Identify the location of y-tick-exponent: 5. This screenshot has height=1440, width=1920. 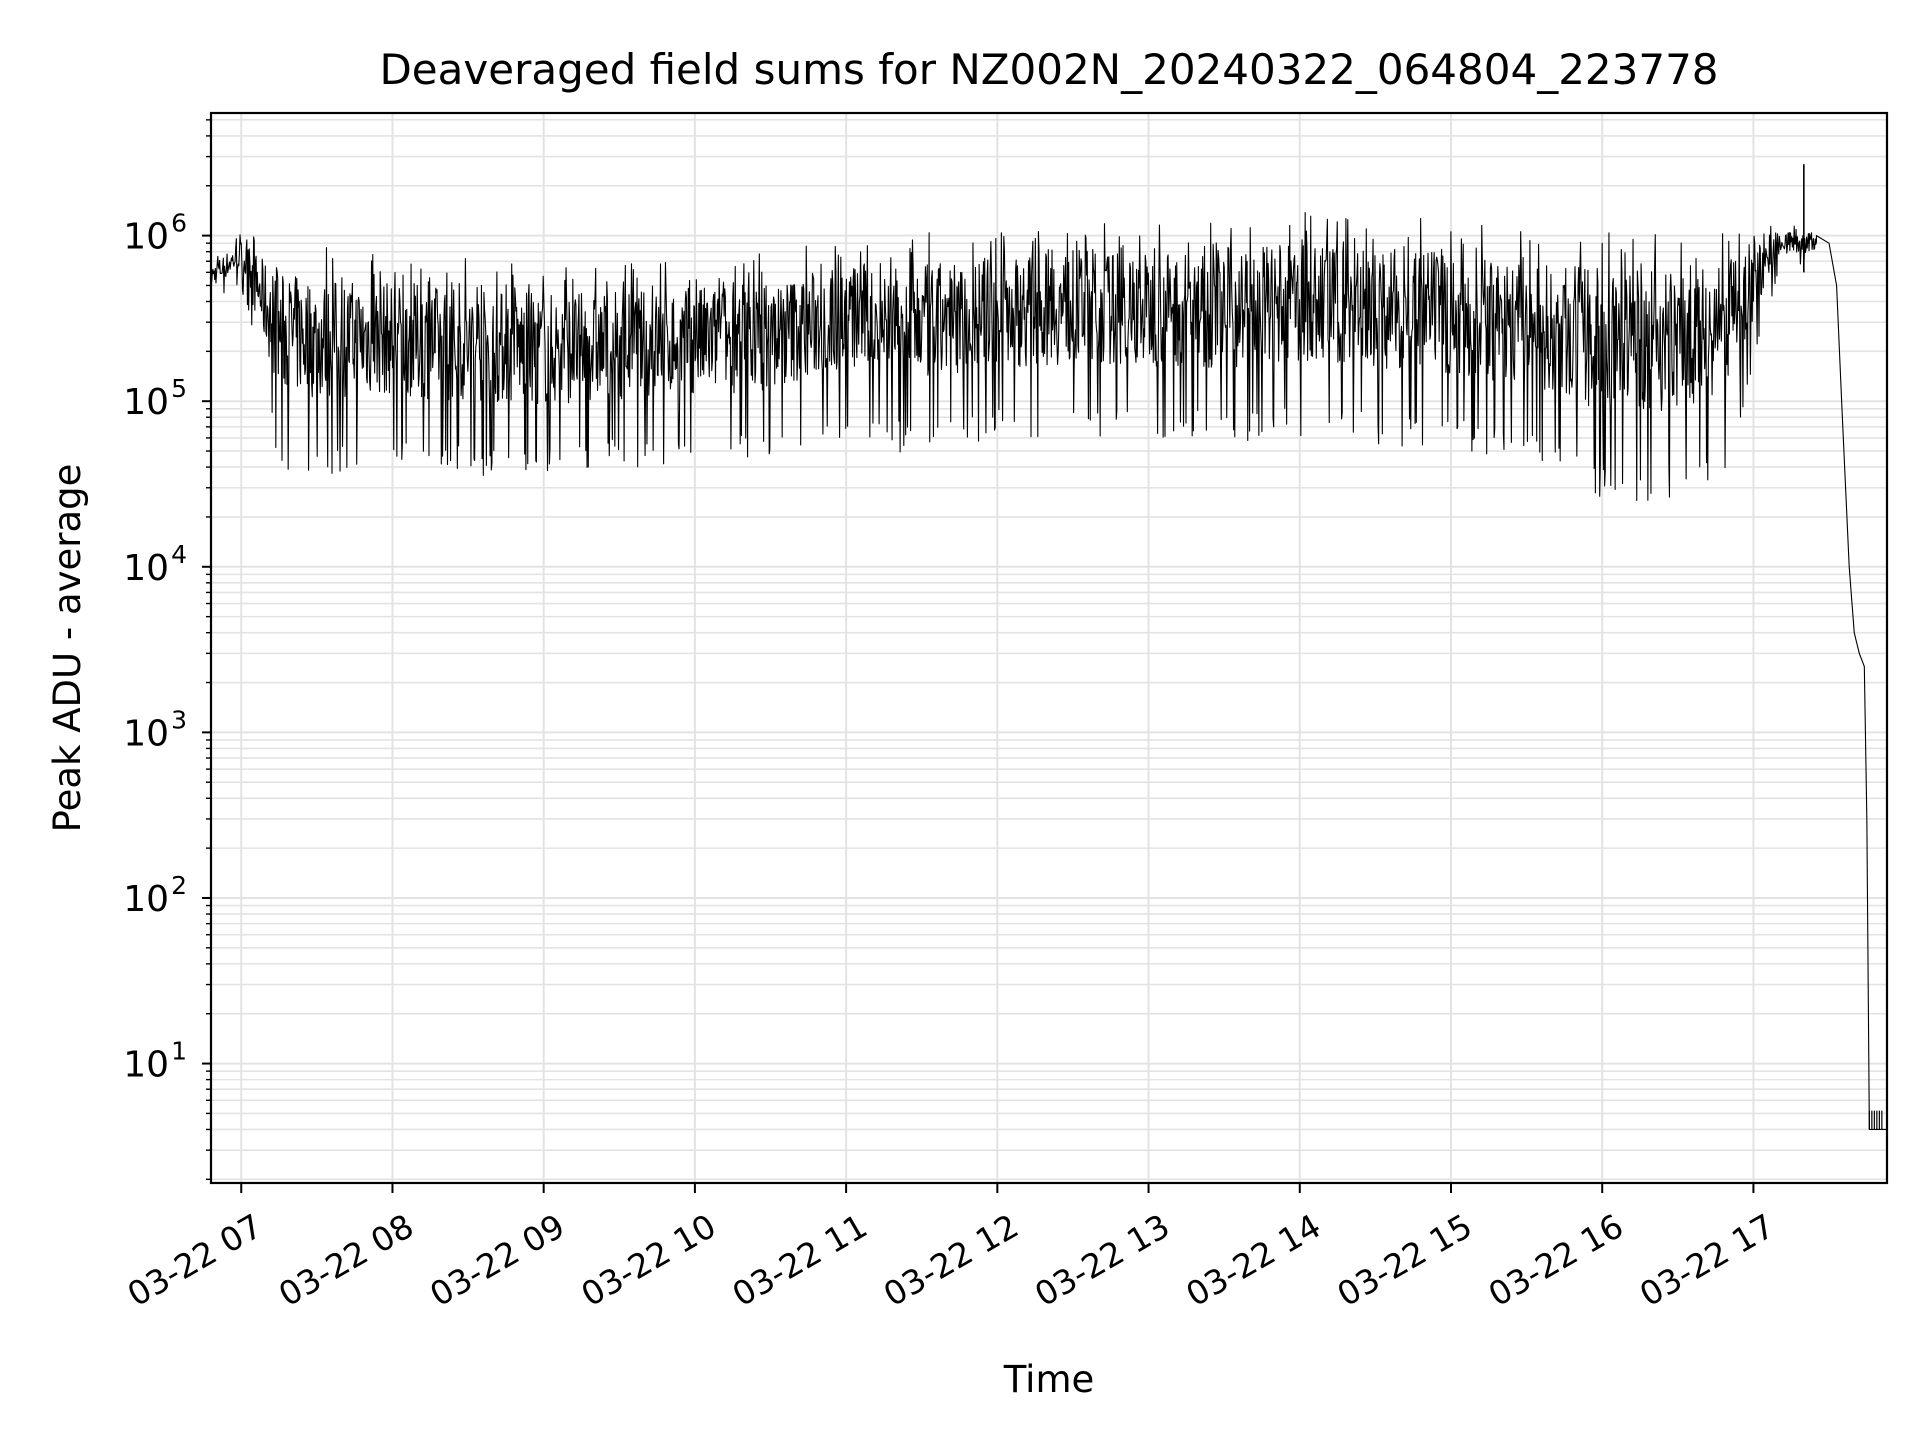
(179, 388).